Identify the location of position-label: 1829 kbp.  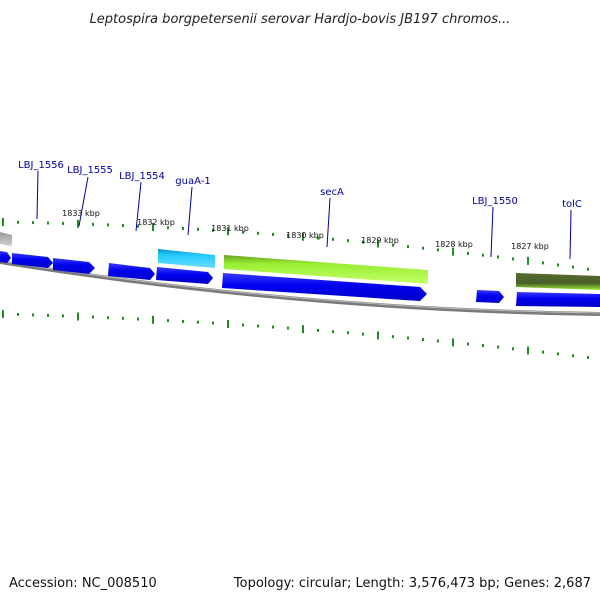
(380, 240).